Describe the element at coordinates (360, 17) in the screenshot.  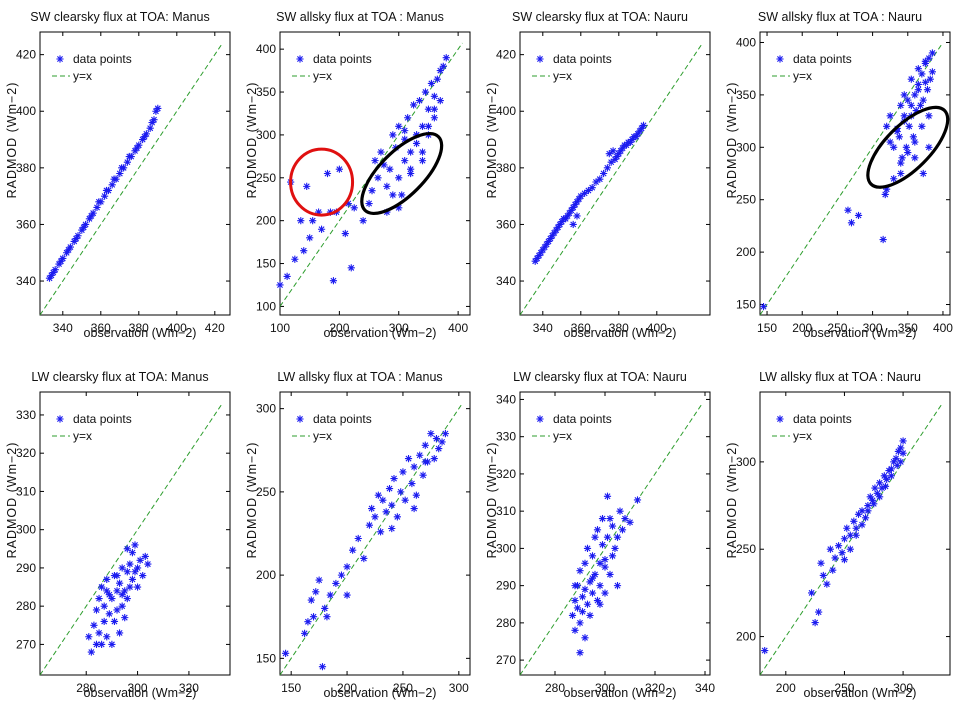
I see `chart-title: SW allsky flux at TOA : Manus` at that location.